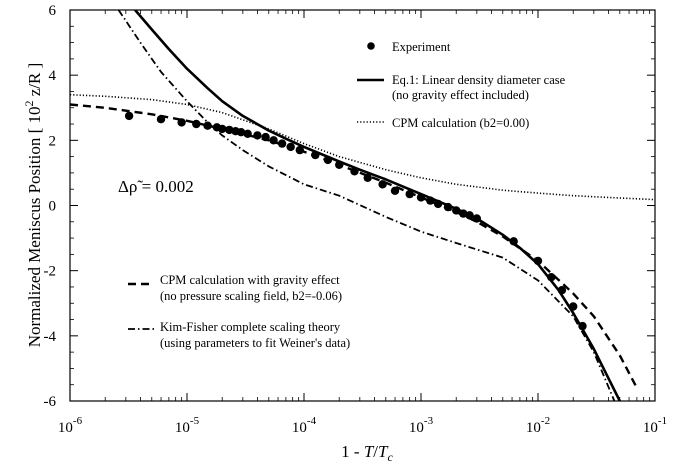  I want to click on x-axis-title-den: T, so click(383, 451).